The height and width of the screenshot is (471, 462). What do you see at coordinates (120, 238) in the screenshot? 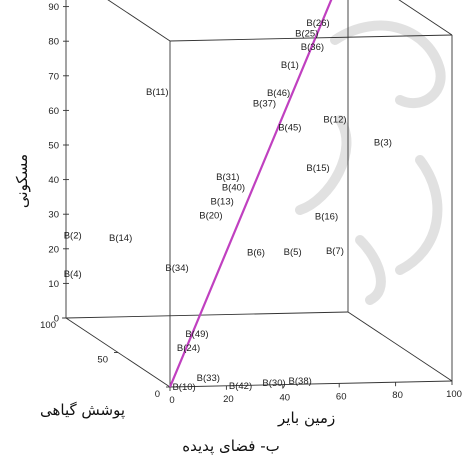
I see `point-label: B(14)` at bounding box center [120, 238].